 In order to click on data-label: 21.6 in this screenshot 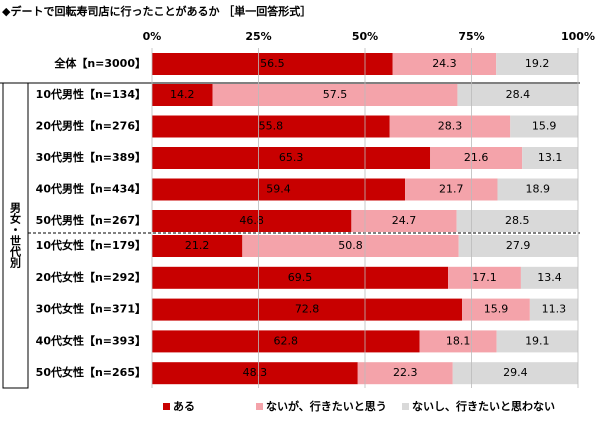, I will do `click(476, 157)`.